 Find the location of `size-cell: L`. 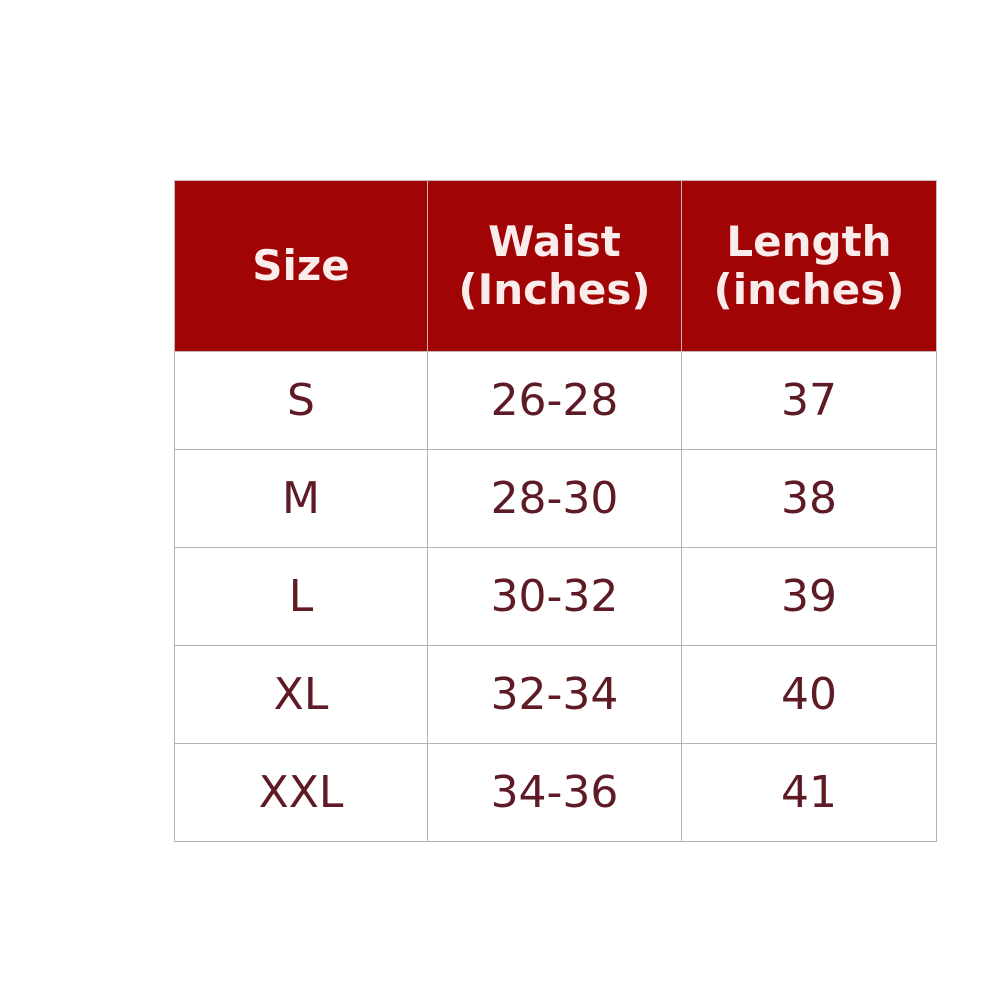

size-cell: L is located at coordinates (301, 596).